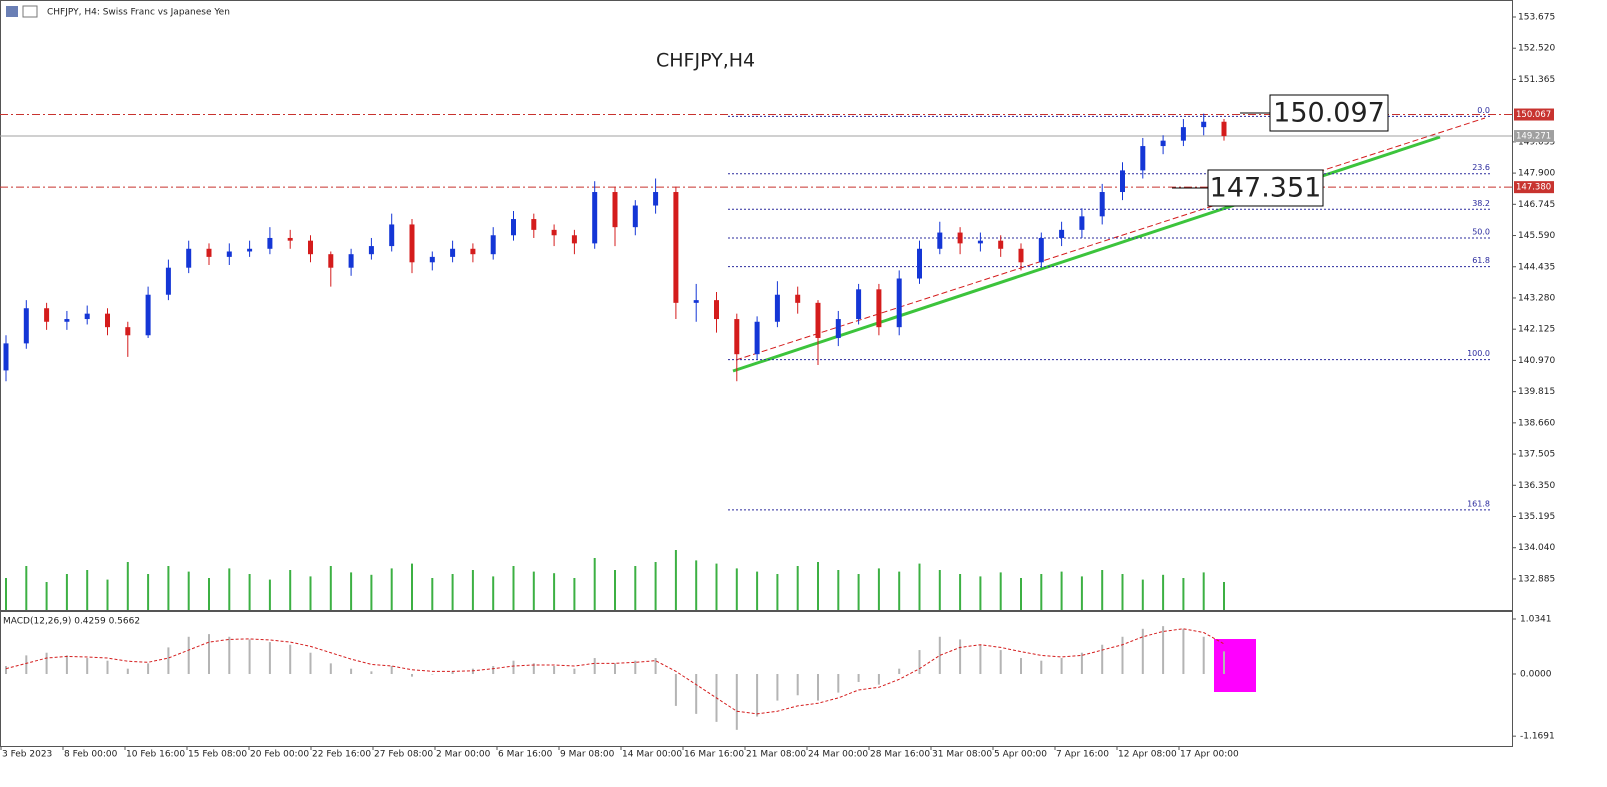 This screenshot has height=787, width=1607. What do you see at coordinates (838, 755) in the screenshot?
I see `x-tick-label: 24 Mar 00:00` at bounding box center [838, 755].